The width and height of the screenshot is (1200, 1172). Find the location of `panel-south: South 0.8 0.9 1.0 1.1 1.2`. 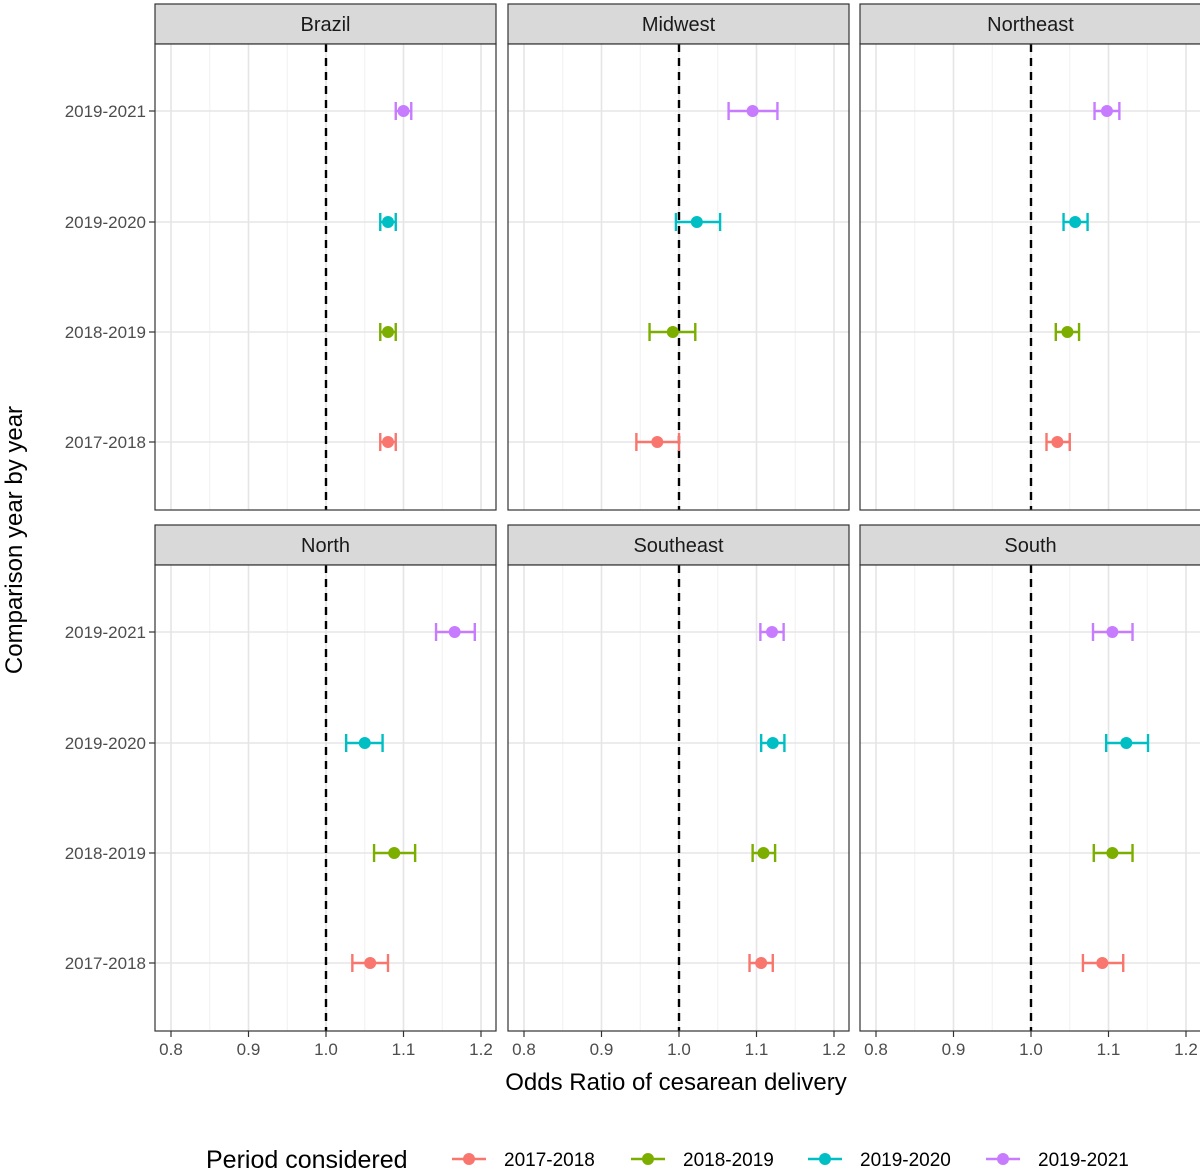

panel-south: South 0.8 0.9 1.0 1.1 1.2 is located at coordinates (1029, 791).